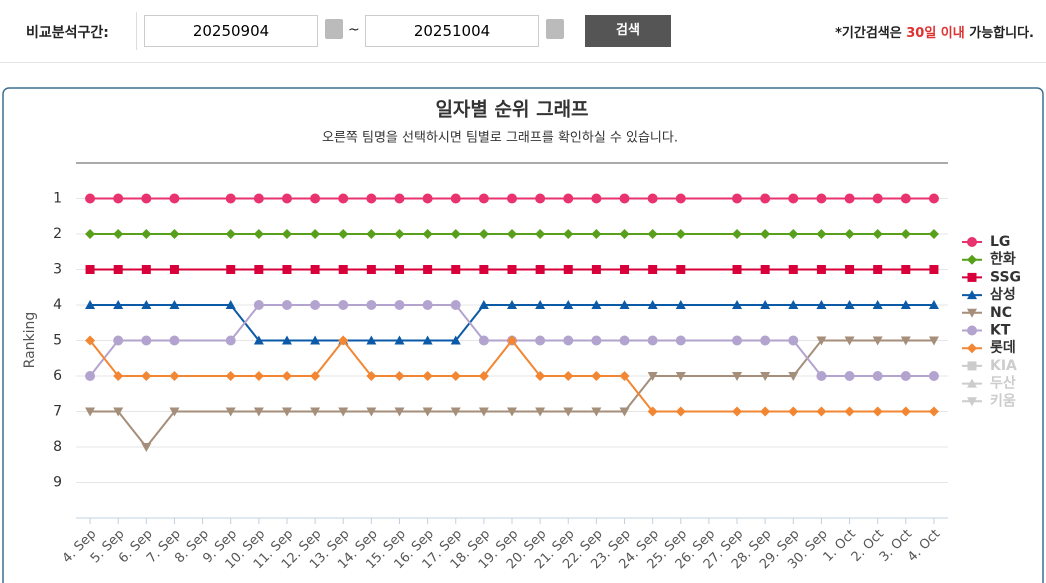 The height and width of the screenshot is (583, 1046). I want to click on search-button: 검색, so click(628, 31).